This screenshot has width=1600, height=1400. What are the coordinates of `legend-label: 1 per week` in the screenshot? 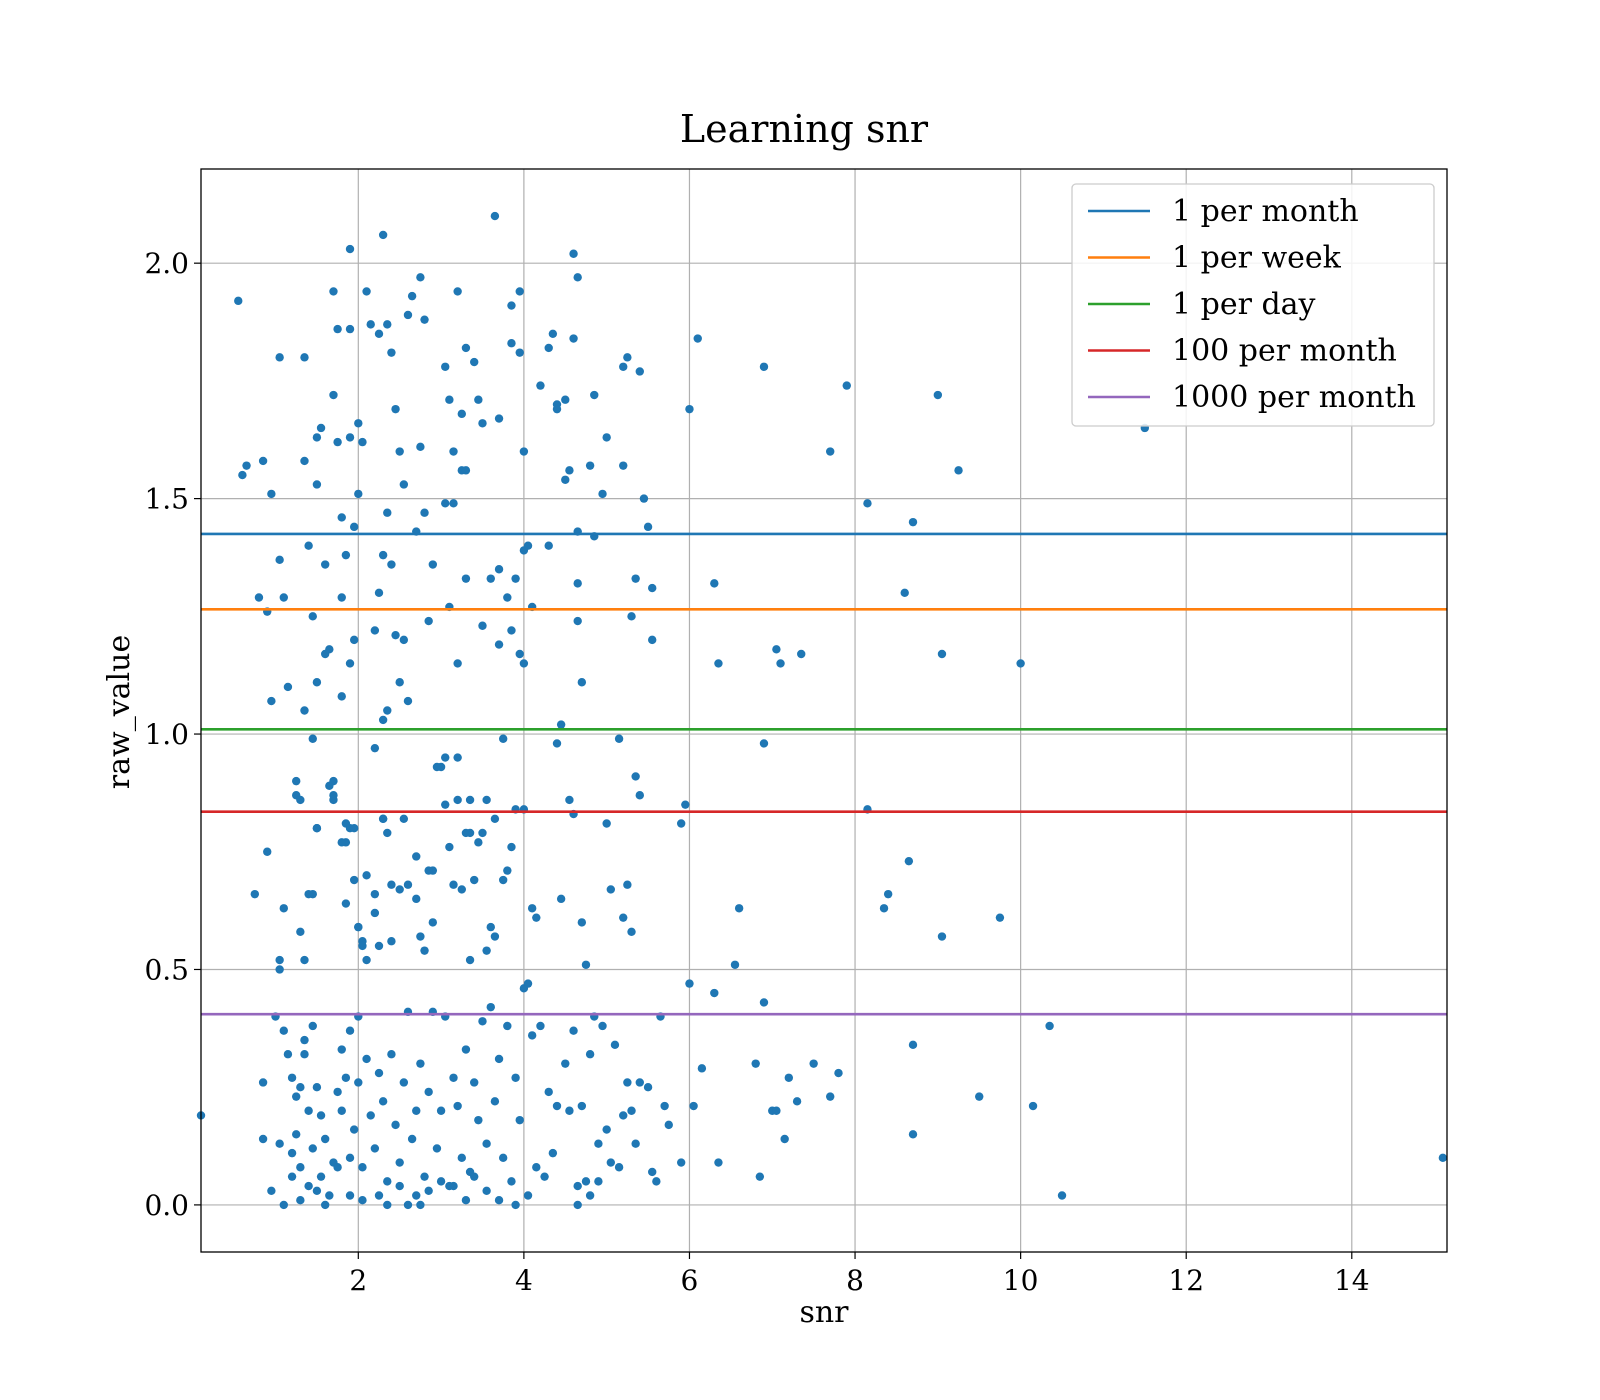 It's located at (1257, 258).